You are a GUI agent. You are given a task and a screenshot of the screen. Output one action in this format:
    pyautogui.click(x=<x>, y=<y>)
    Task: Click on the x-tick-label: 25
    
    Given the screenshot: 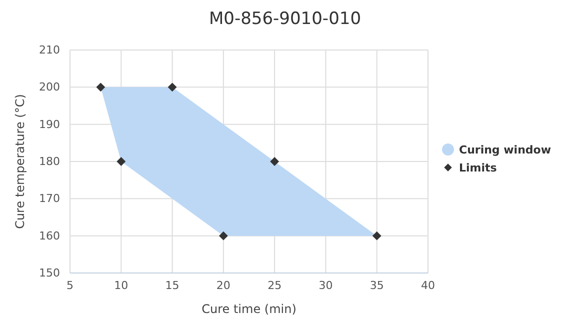 What is the action you would take?
    pyautogui.click(x=275, y=285)
    